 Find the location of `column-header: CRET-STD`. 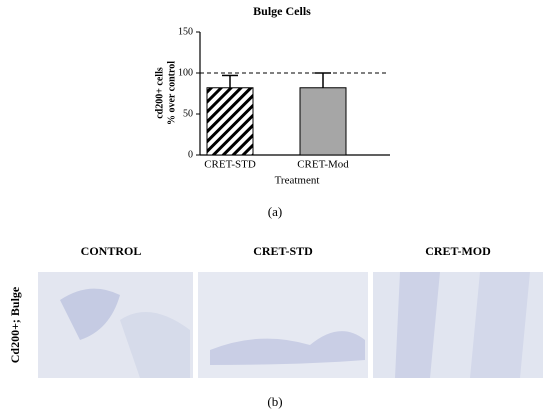

column-header: CRET-STD is located at coordinates (283, 251).